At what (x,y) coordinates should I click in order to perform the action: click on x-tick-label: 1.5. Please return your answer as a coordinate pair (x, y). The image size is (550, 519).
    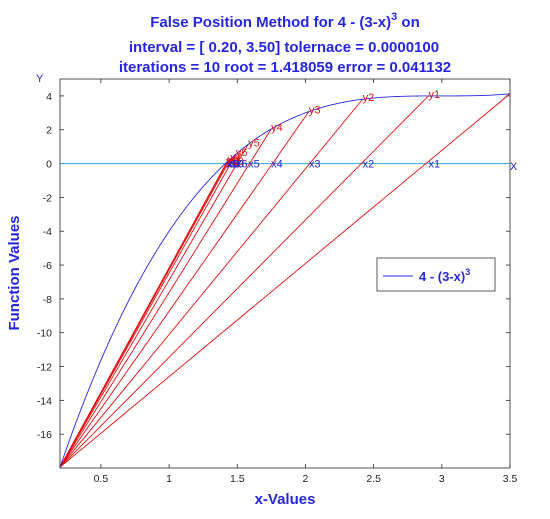
    Looking at the image, I should click on (237, 479).